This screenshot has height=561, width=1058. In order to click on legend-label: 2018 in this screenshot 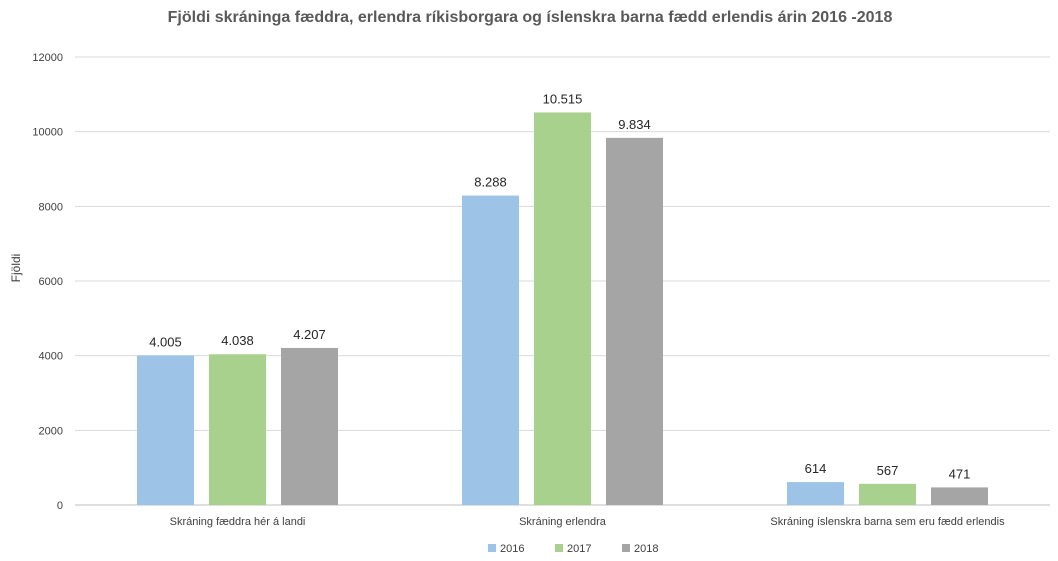, I will do `click(646, 549)`.